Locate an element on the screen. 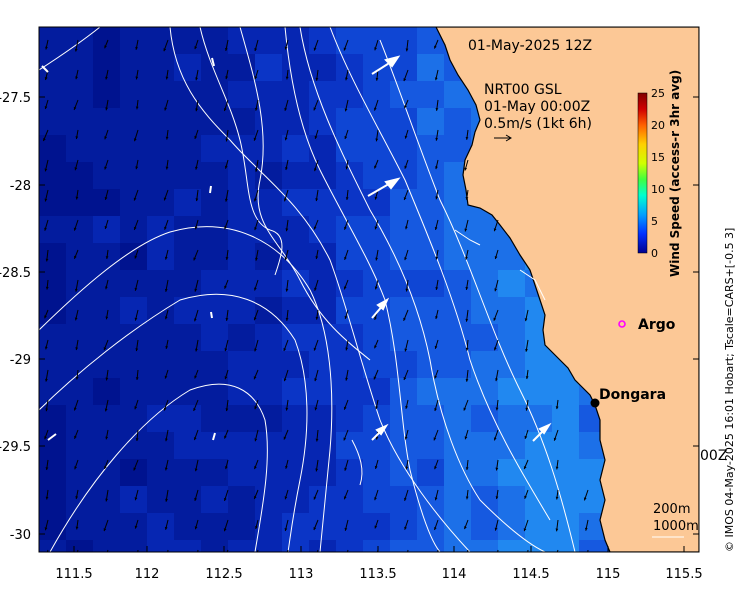 The image size is (740, 592). colorbar-tick-label: 0 is located at coordinates (654, 253).